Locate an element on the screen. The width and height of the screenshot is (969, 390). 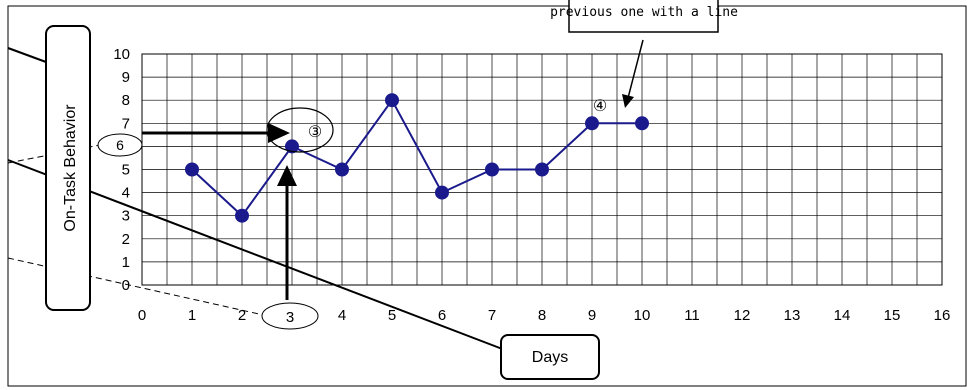
circled-y-value: 6 is located at coordinates (120, 145).